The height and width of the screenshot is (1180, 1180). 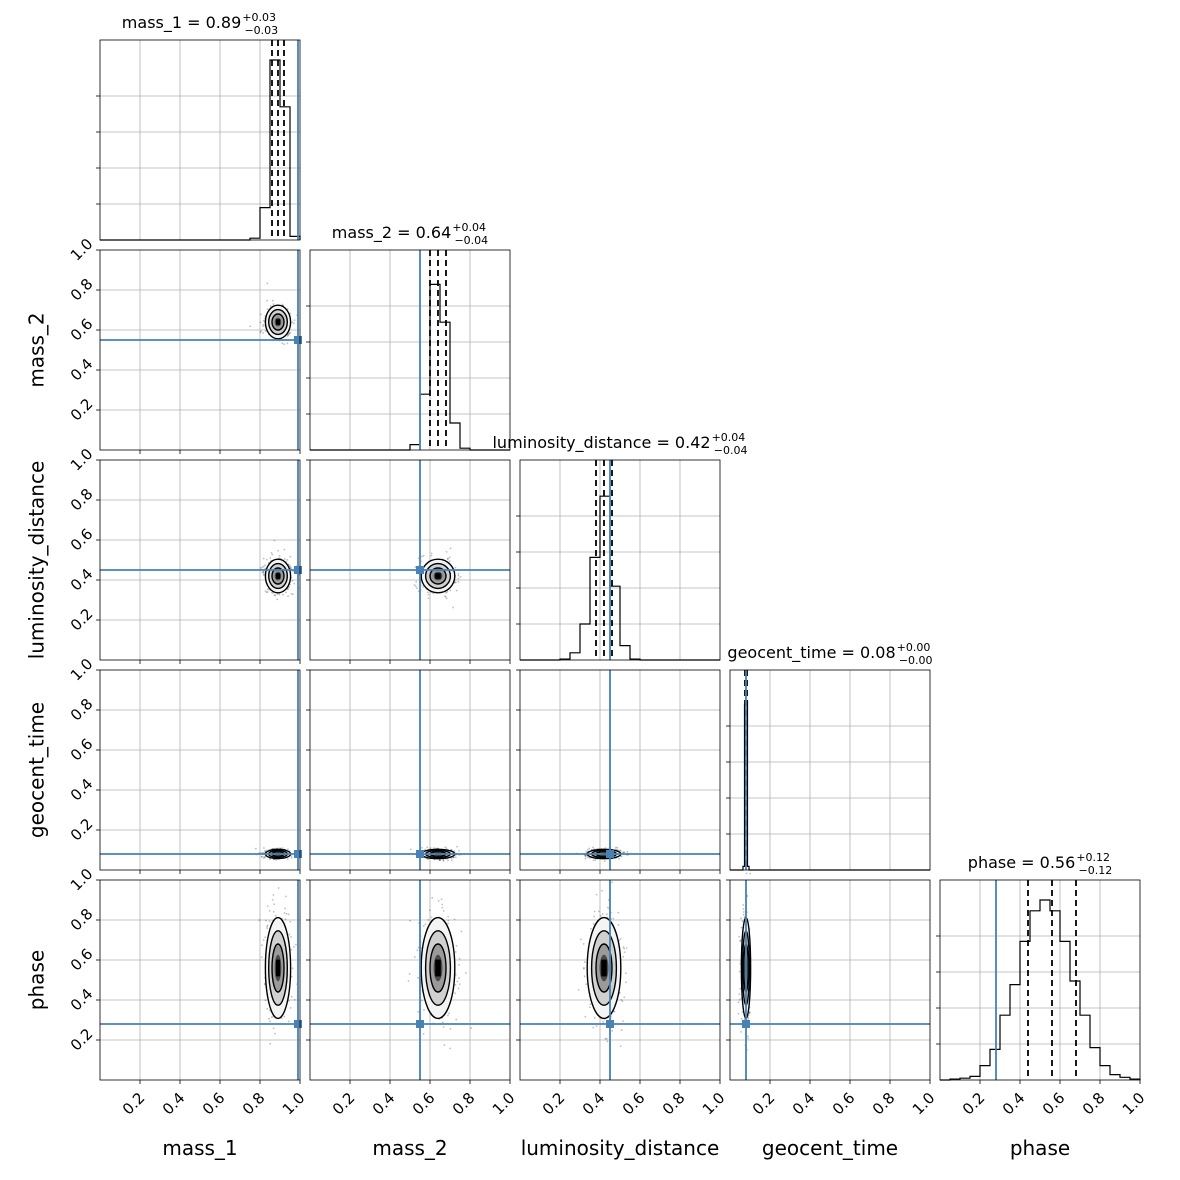 What do you see at coordinates (420, 1024) in the screenshot?
I see `truth-marker` at bounding box center [420, 1024].